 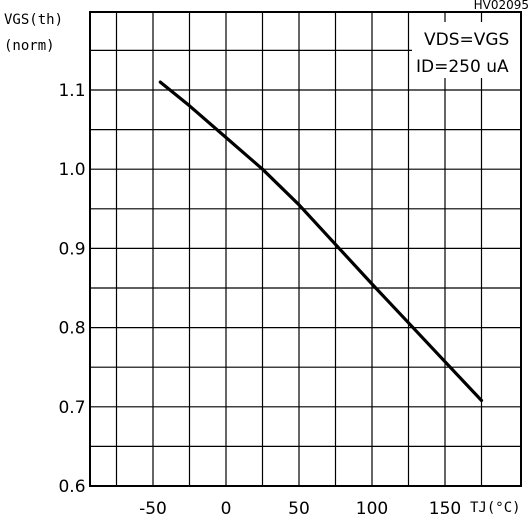 I want to click on y-tick-label: 0.9, so click(x=71, y=249).